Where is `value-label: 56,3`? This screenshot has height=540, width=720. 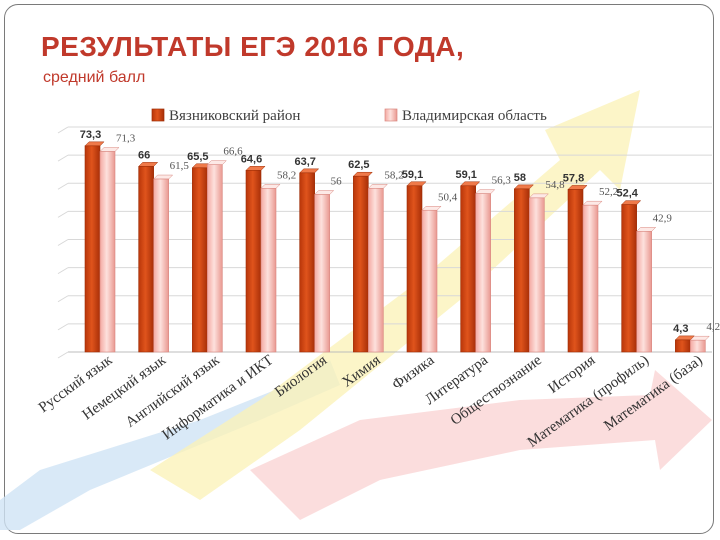
value-label: 56,3 is located at coordinates (502, 181).